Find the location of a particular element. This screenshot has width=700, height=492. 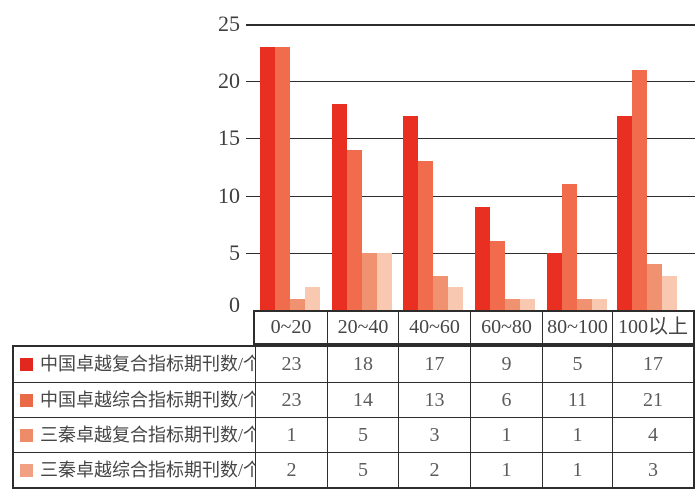

table-value-cell: 21 is located at coordinates (652, 399).